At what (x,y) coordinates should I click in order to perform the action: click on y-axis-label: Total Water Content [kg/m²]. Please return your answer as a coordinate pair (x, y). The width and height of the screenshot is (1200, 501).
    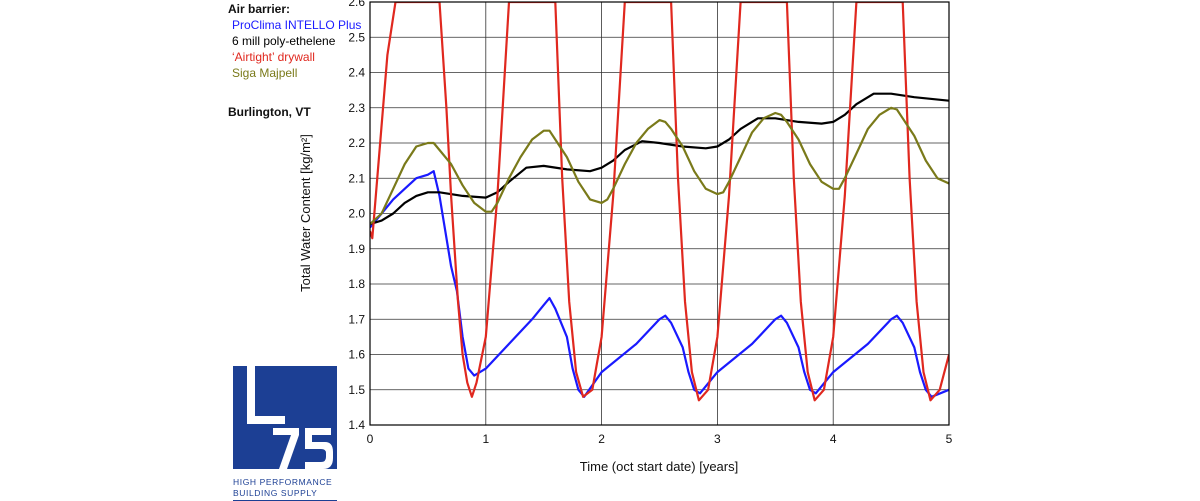
    Looking at the image, I should click on (305, 213).